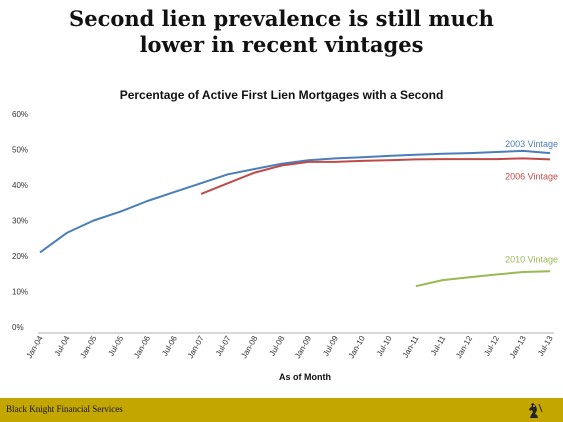 The image size is (563, 422). I want to click on x-tick-label: Jul-08, so click(277, 346).